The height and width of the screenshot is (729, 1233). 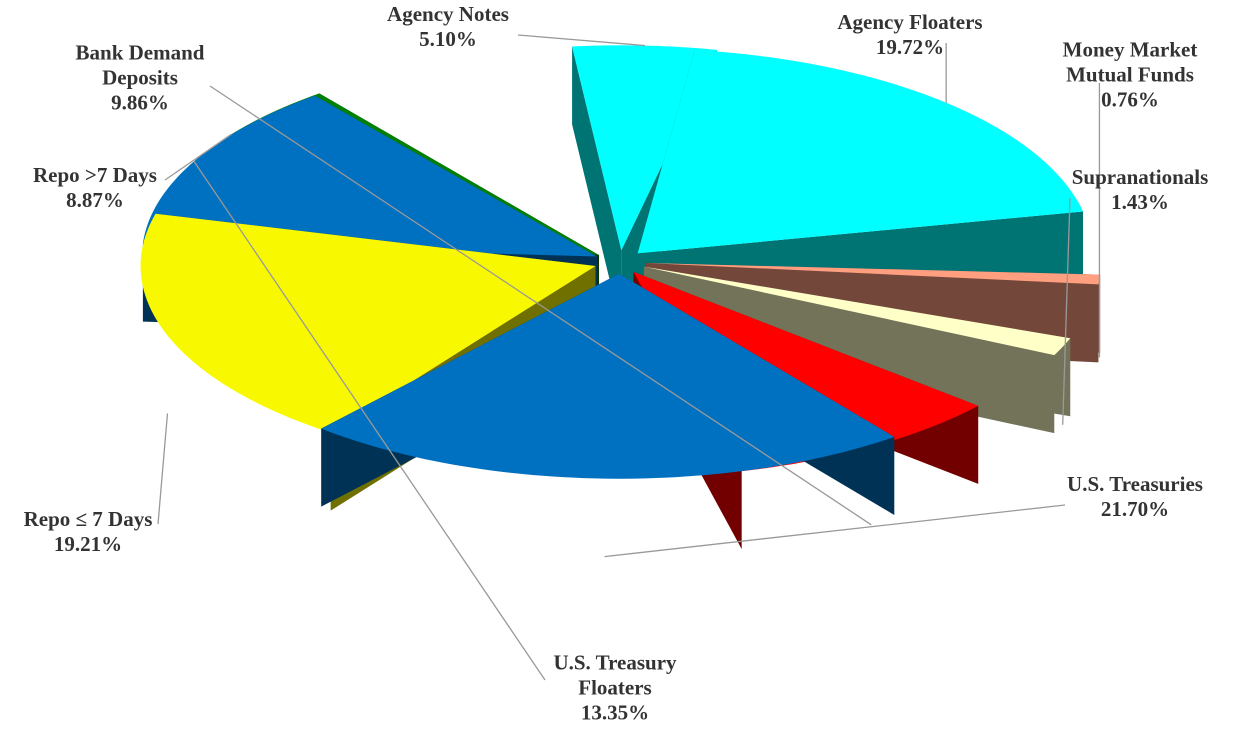 I want to click on value-label: 19.72%, so click(x=910, y=47).